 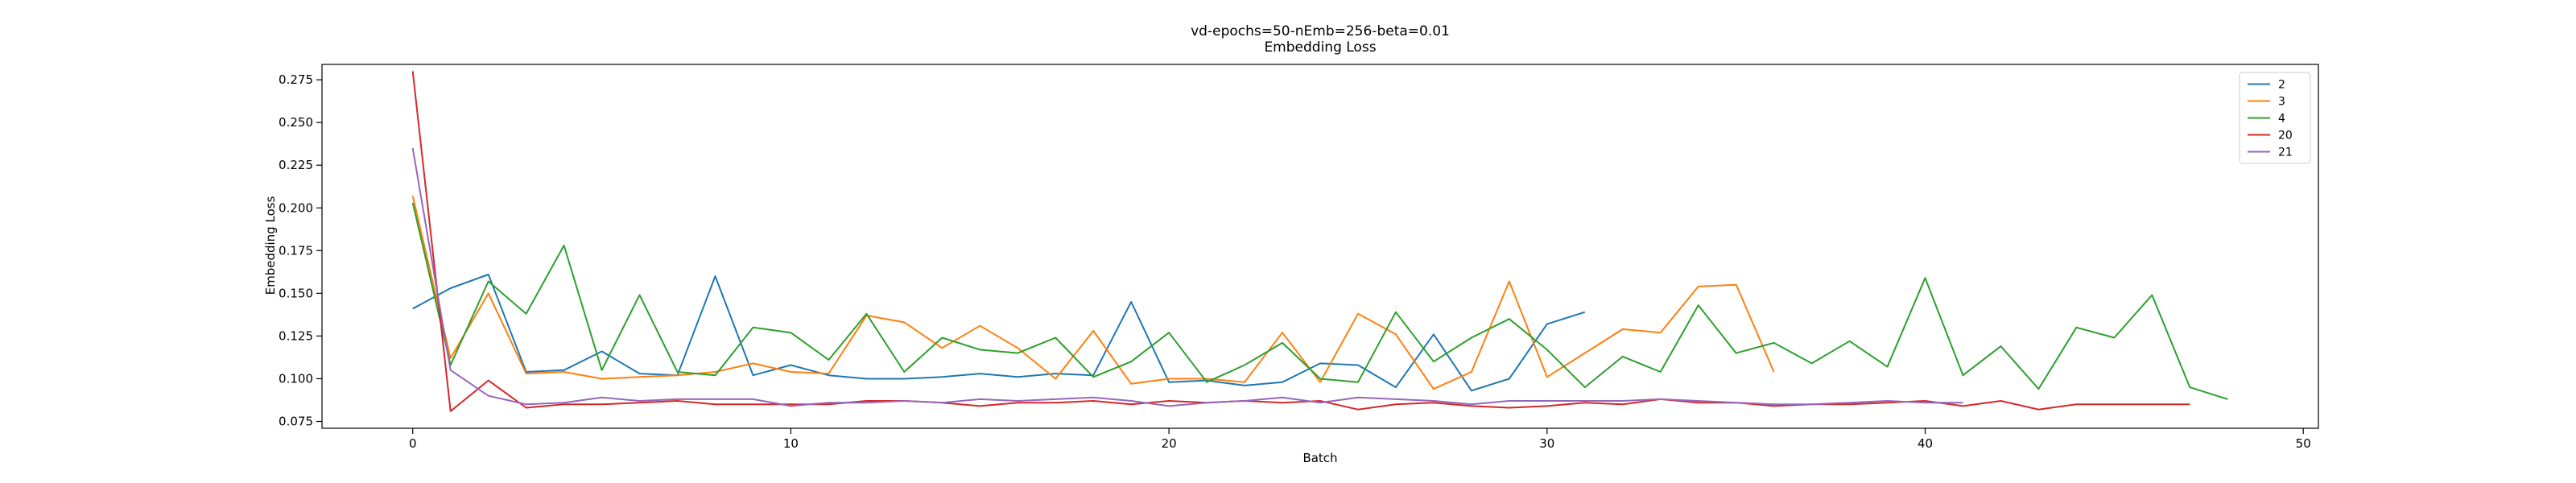 What do you see at coordinates (296, 250) in the screenshot?
I see `y-tick-label: 0.175` at bounding box center [296, 250].